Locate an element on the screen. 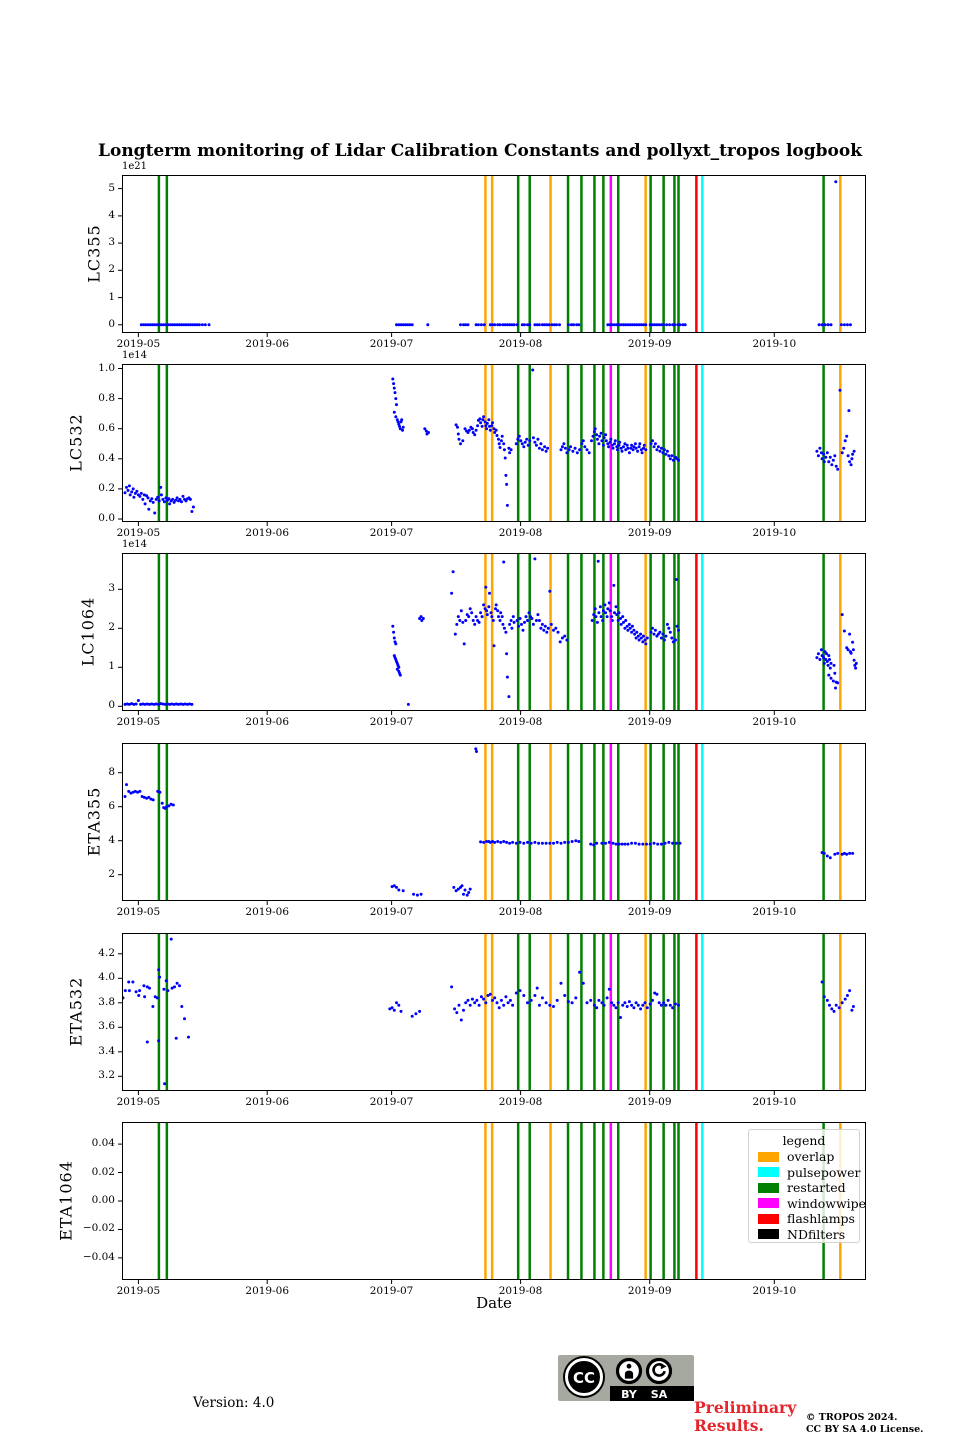 The height and width of the screenshot is (1440, 960). by-label: BY is located at coordinates (629, 1394).